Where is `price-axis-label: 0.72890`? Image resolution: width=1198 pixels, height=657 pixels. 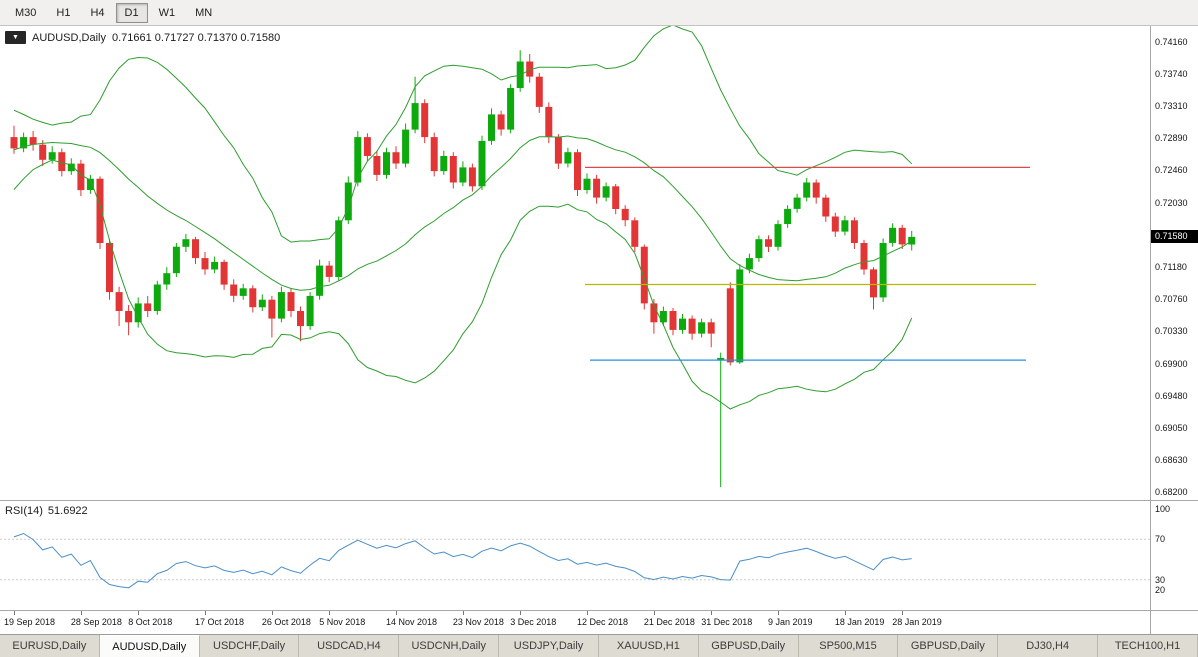 price-axis-label: 0.72890 is located at coordinates (1171, 137).